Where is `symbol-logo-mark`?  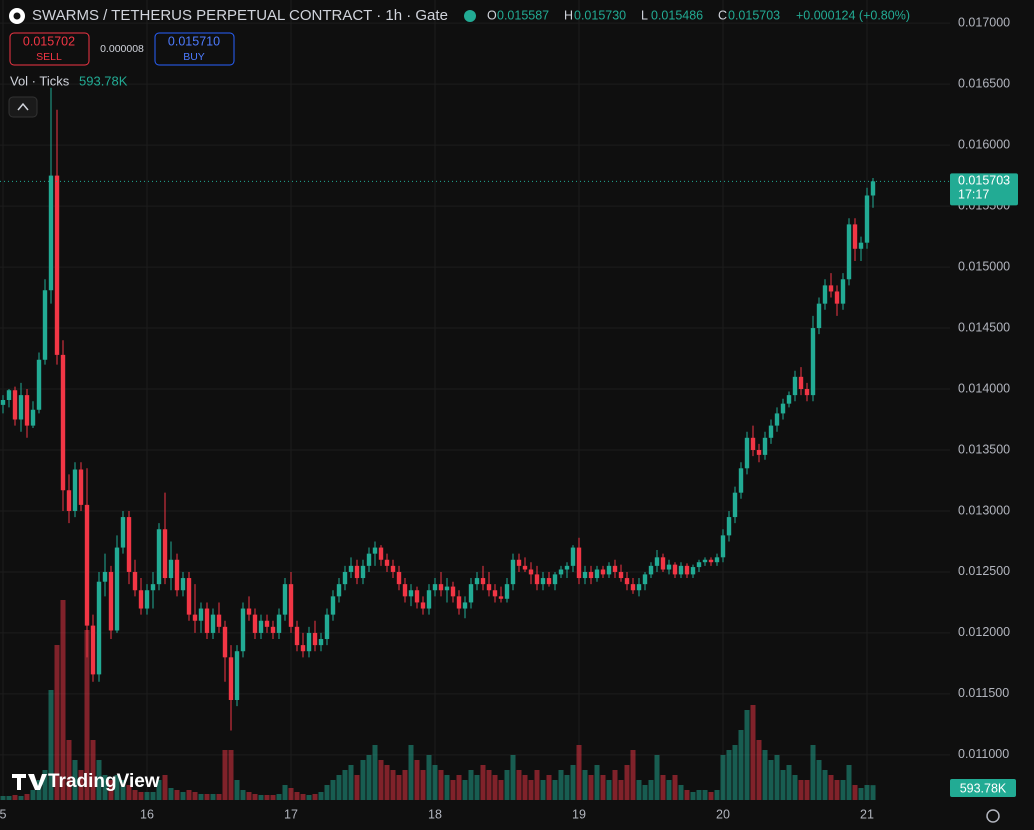 symbol-logo-mark is located at coordinates (17, 16).